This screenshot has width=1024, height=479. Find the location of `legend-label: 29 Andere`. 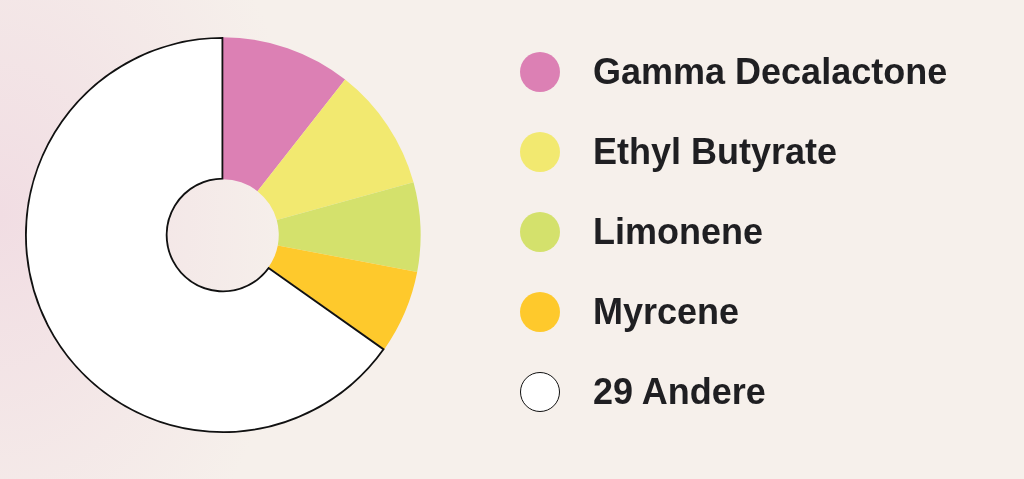

legend-label: 29 Andere is located at coordinates (679, 392).